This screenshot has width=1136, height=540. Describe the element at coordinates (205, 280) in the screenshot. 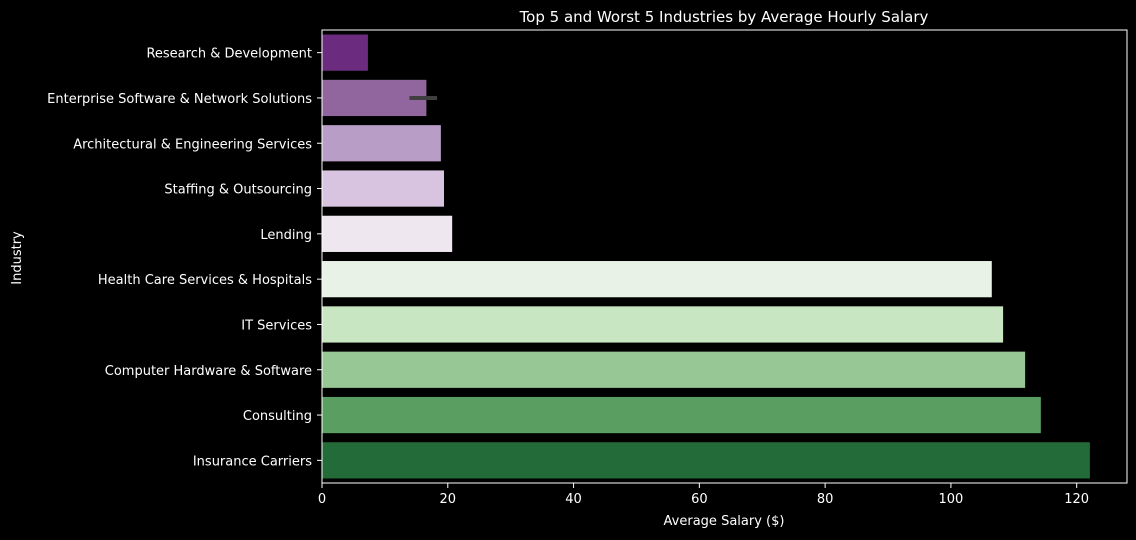

I see `y-tick-label: Health Care Services & Hospitals` at that location.